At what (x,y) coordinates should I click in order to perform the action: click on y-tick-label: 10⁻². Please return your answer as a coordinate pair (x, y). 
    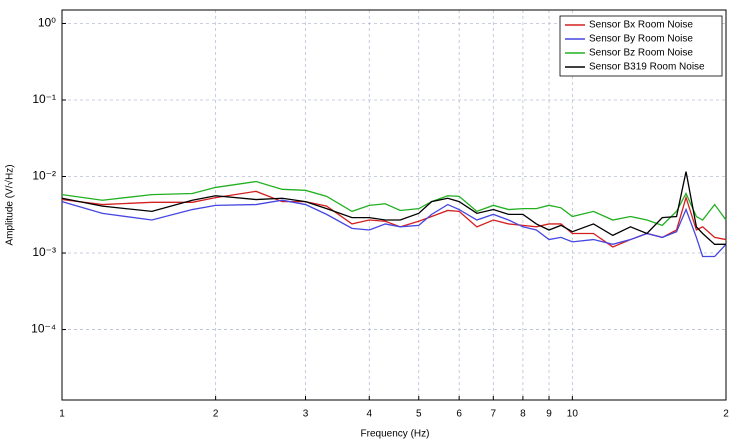
    Looking at the image, I should click on (44, 176).